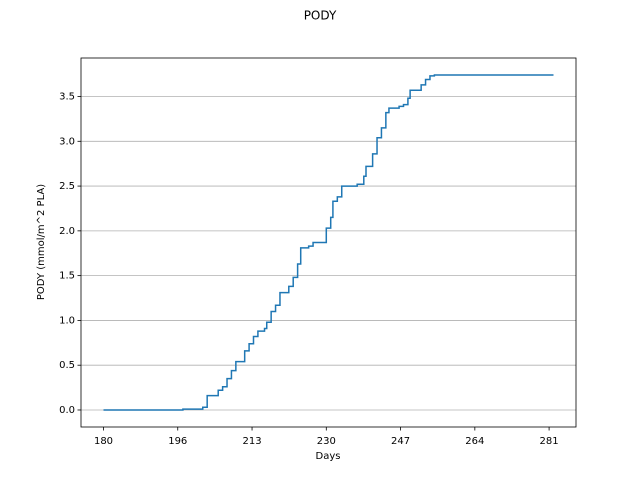  Describe the element at coordinates (549, 441) in the screenshot. I see `x-tick-label: 281` at that location.